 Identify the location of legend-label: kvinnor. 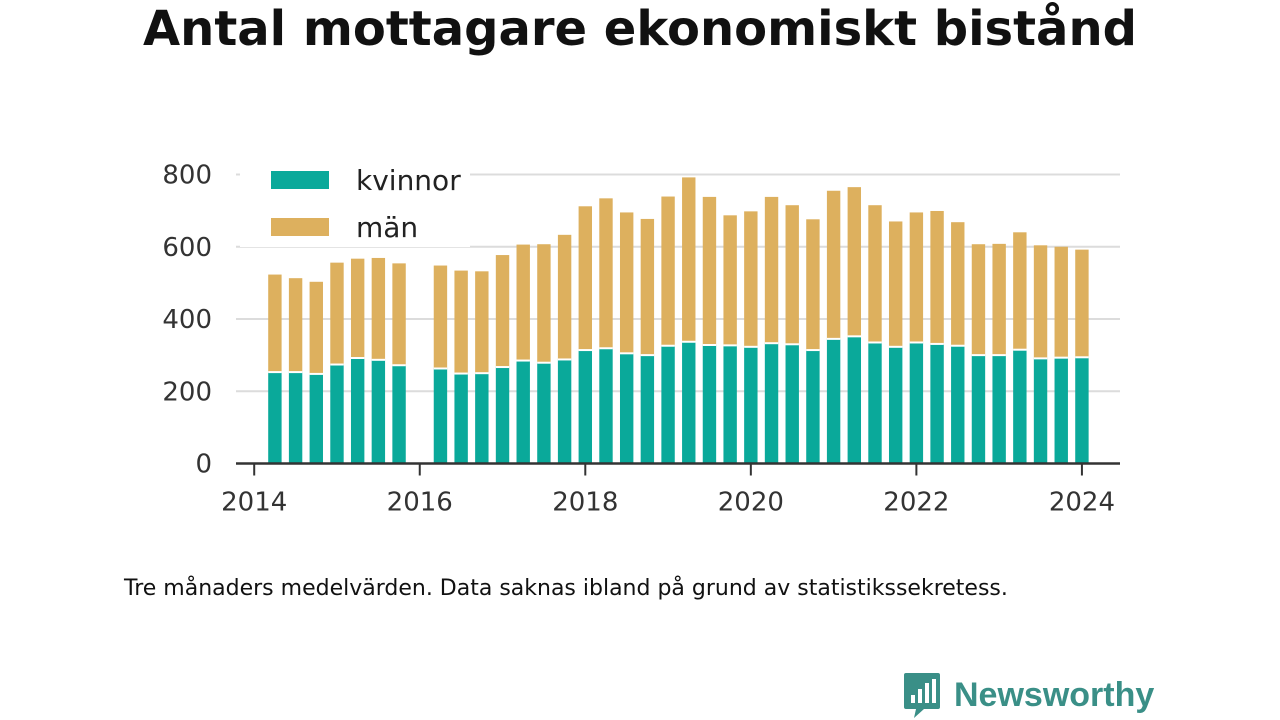
(408, 180).